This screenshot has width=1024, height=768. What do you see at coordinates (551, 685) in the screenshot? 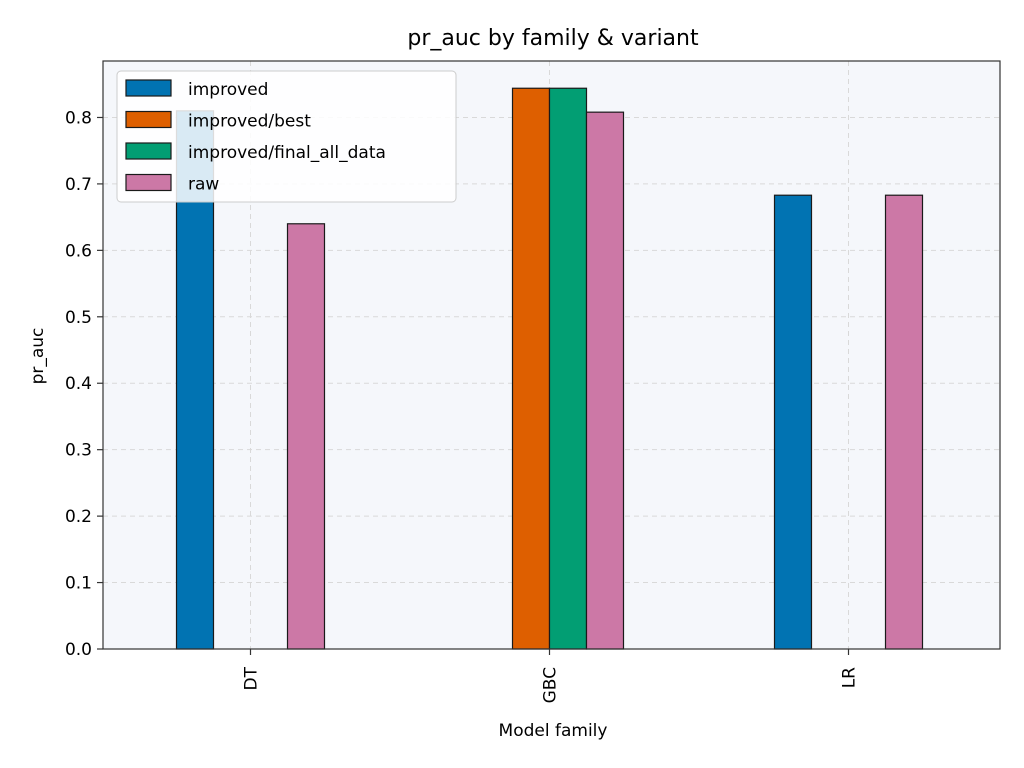
I see `x-tick-label: GBC` at bounding box center [551, 685].